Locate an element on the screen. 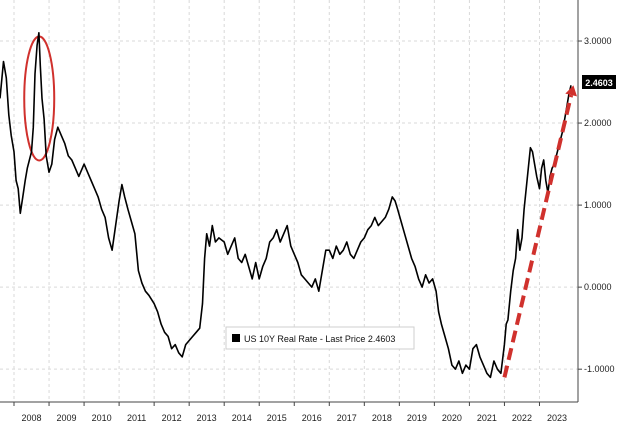  x-tick-label: 2013 is located at coordinates (207, 418).